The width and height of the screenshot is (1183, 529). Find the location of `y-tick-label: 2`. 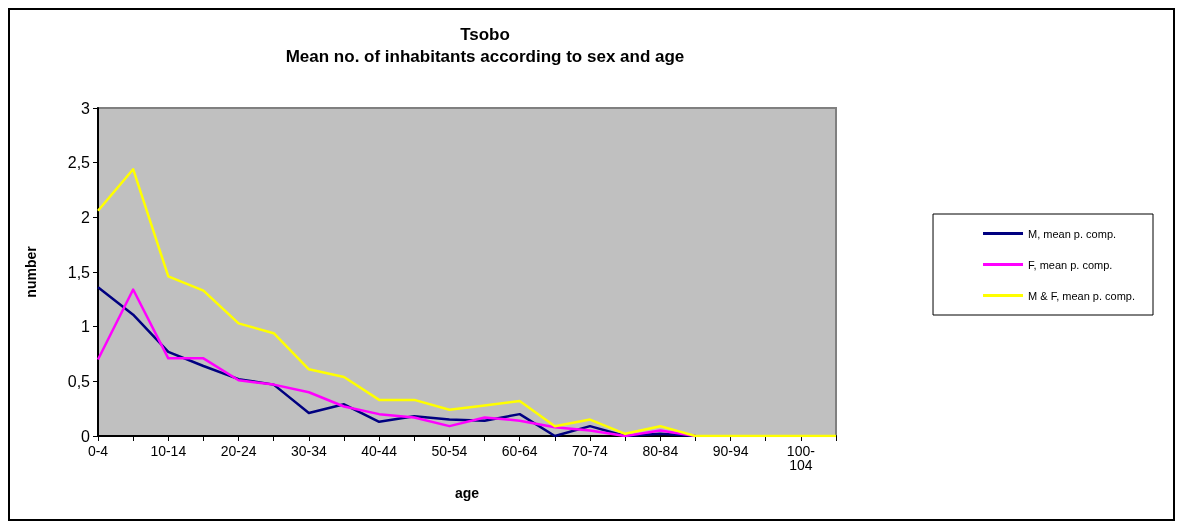

y-tick-label: 2 is located at coordinates (86, 217).